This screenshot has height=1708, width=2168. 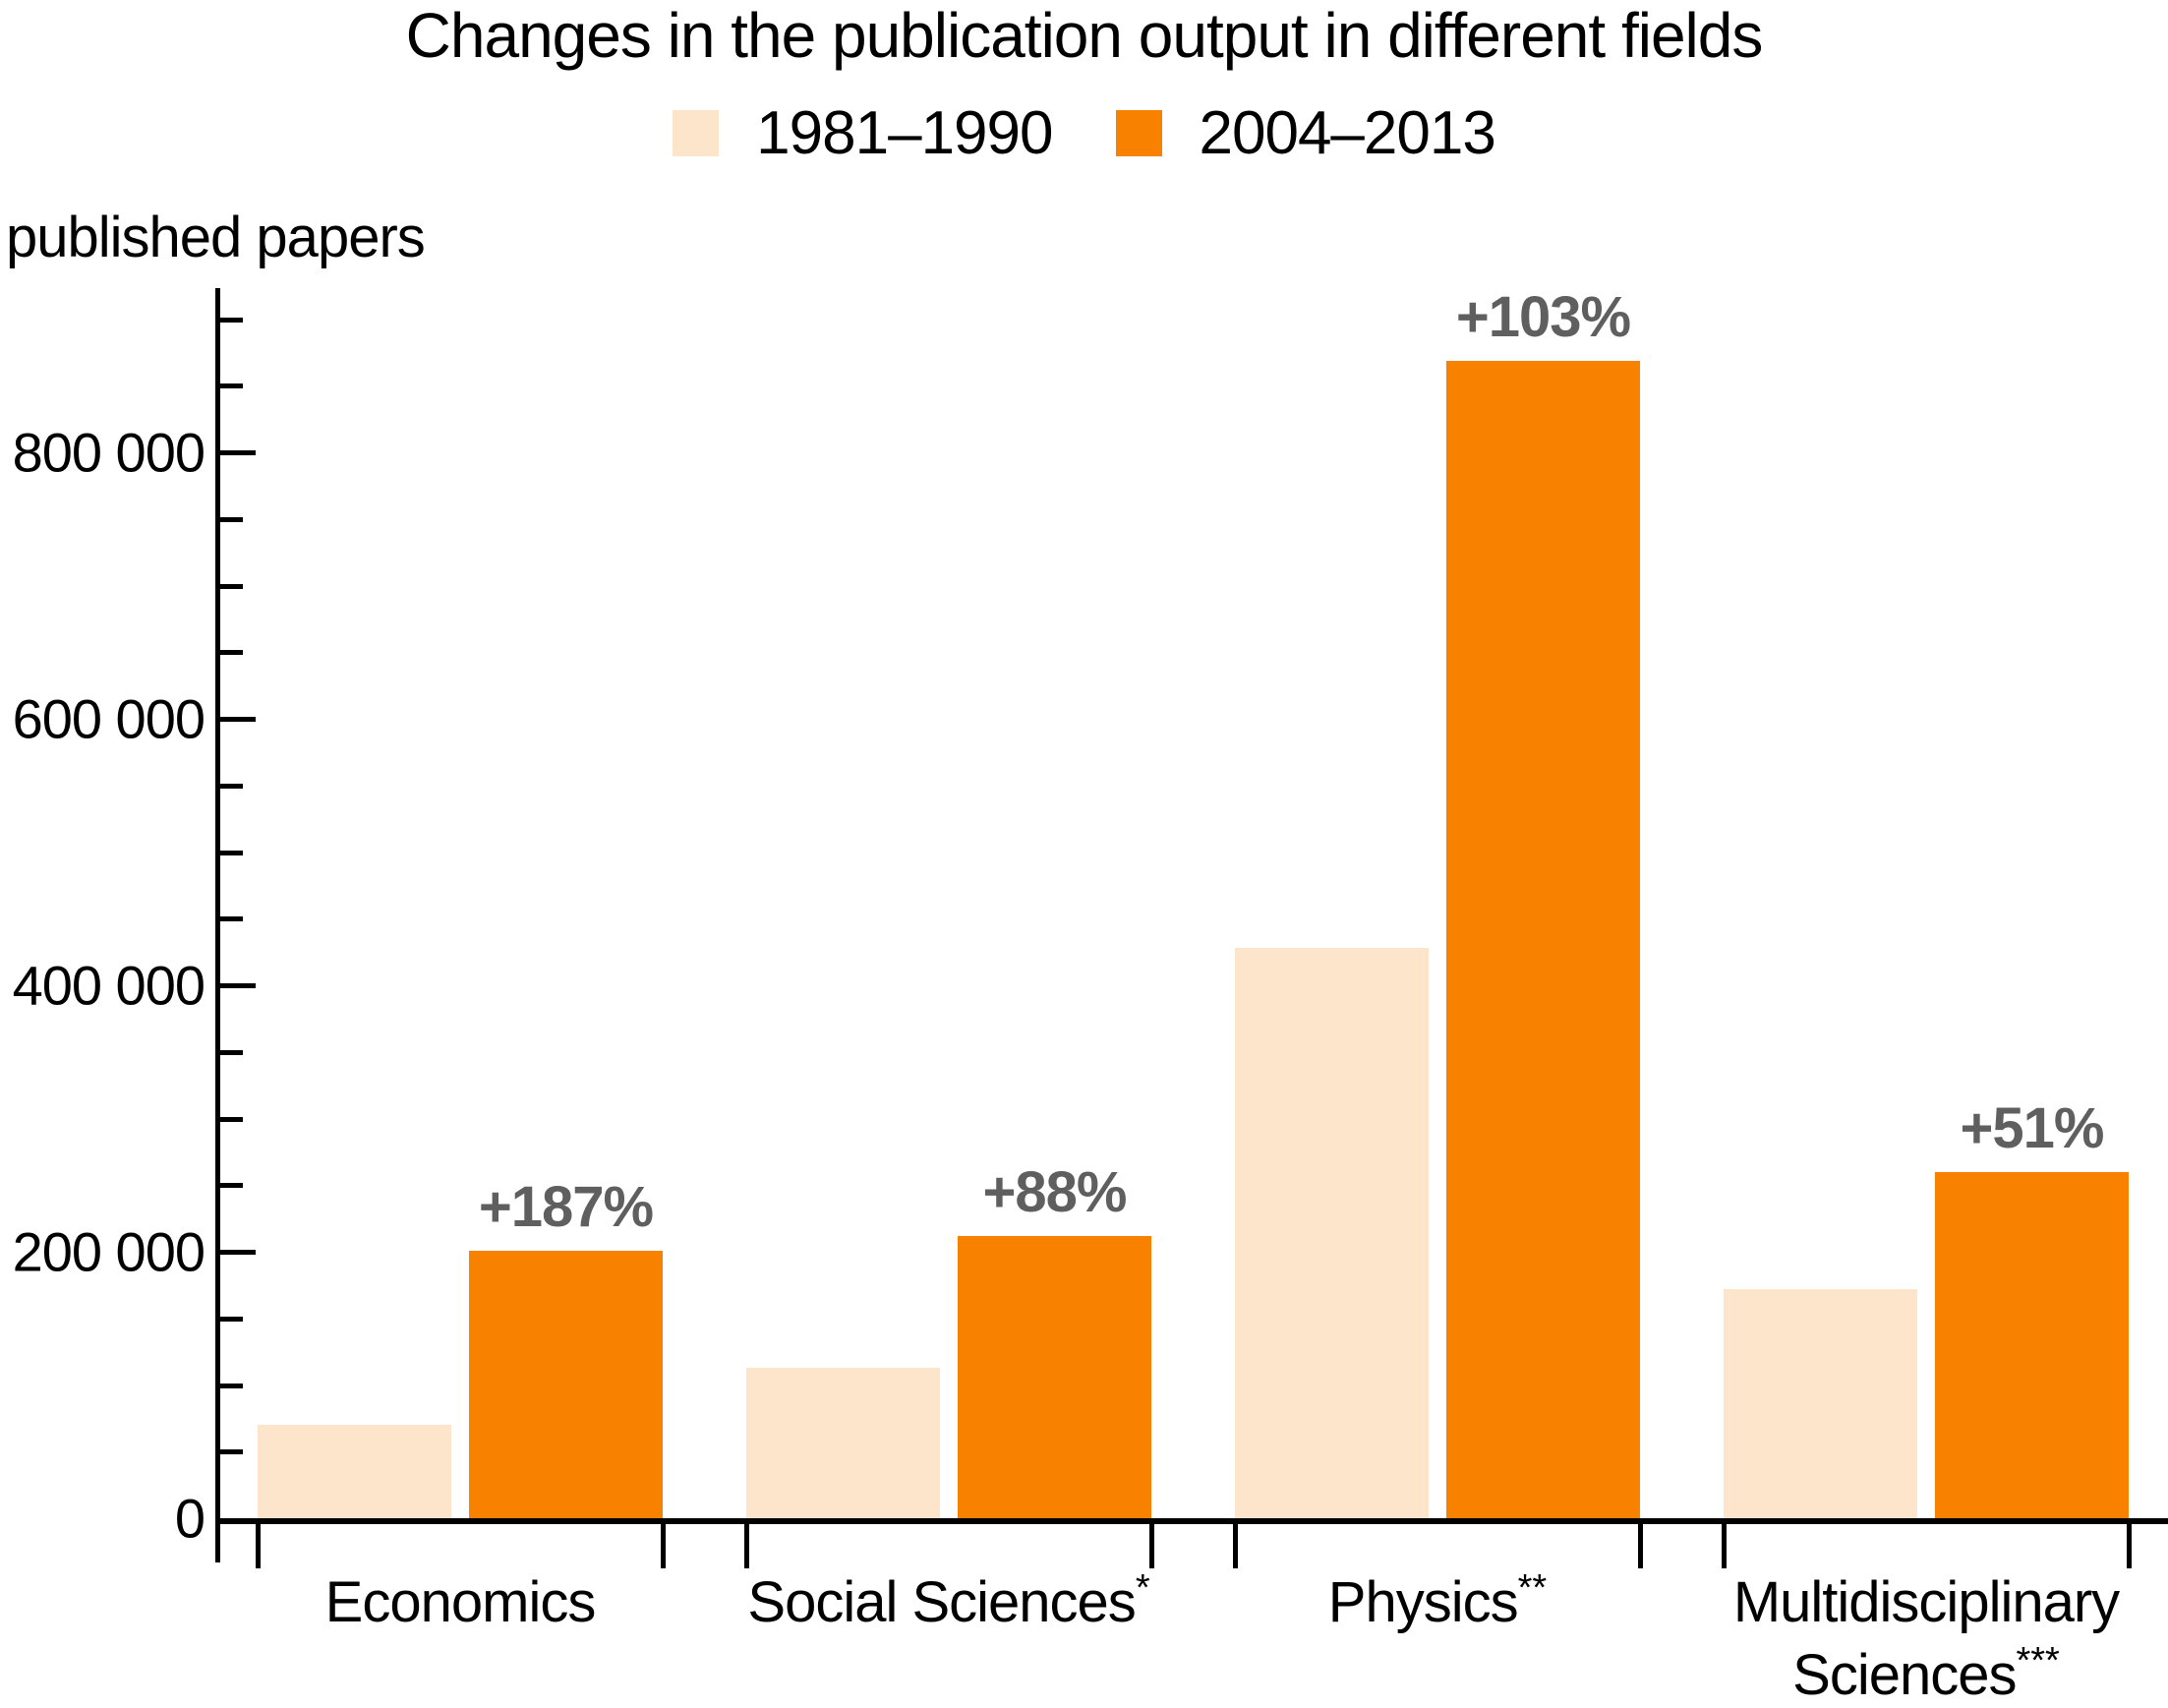 What do you see at coordinates (2129, 1546) in the screenshot?
I see `x-tick-multidisciplinary-sciences-right` at bounding box center [2129, 1546].